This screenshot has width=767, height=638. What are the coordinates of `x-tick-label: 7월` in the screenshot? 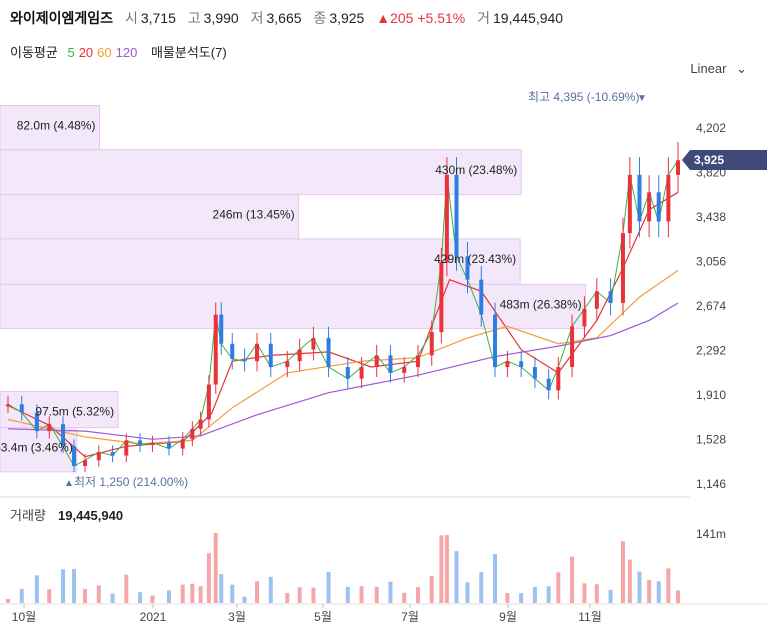 It's located at (410, 617).